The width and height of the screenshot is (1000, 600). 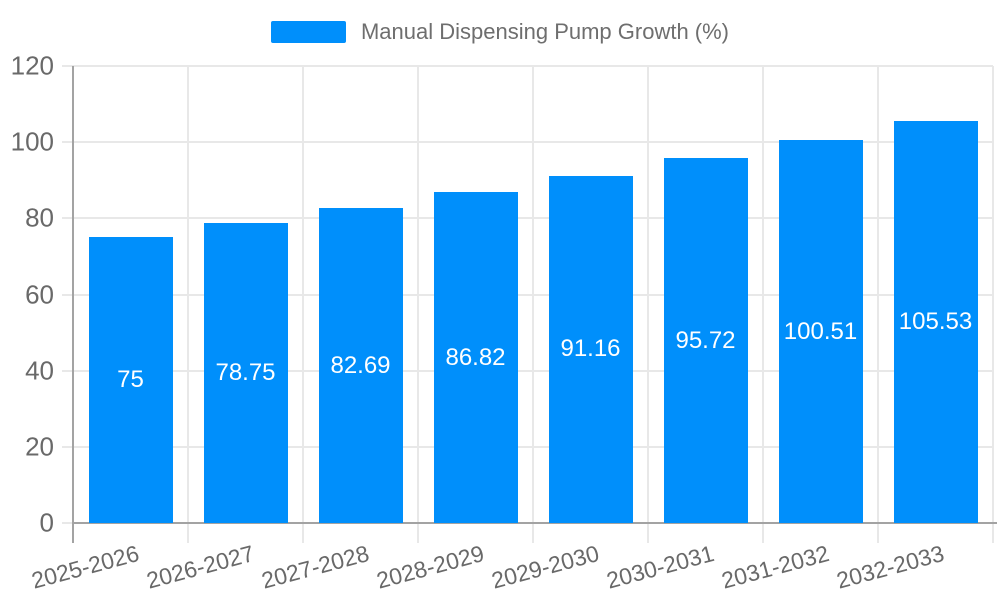 I want to click on x-axis-category-label: 2032-2033, so click(x=890, y=567).